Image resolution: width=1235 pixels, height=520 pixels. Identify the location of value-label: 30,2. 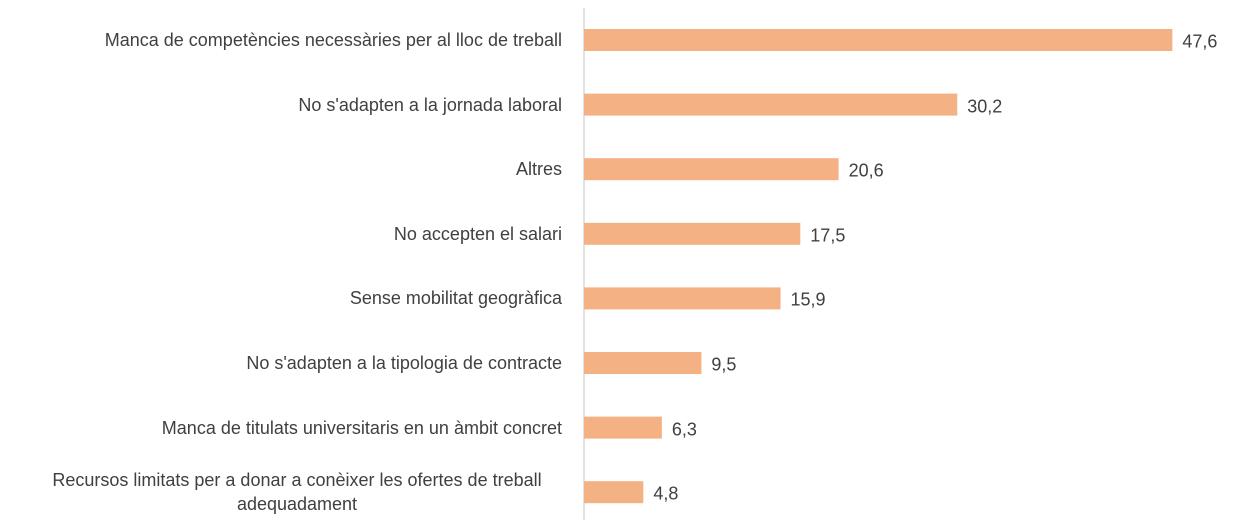
(985, 106).